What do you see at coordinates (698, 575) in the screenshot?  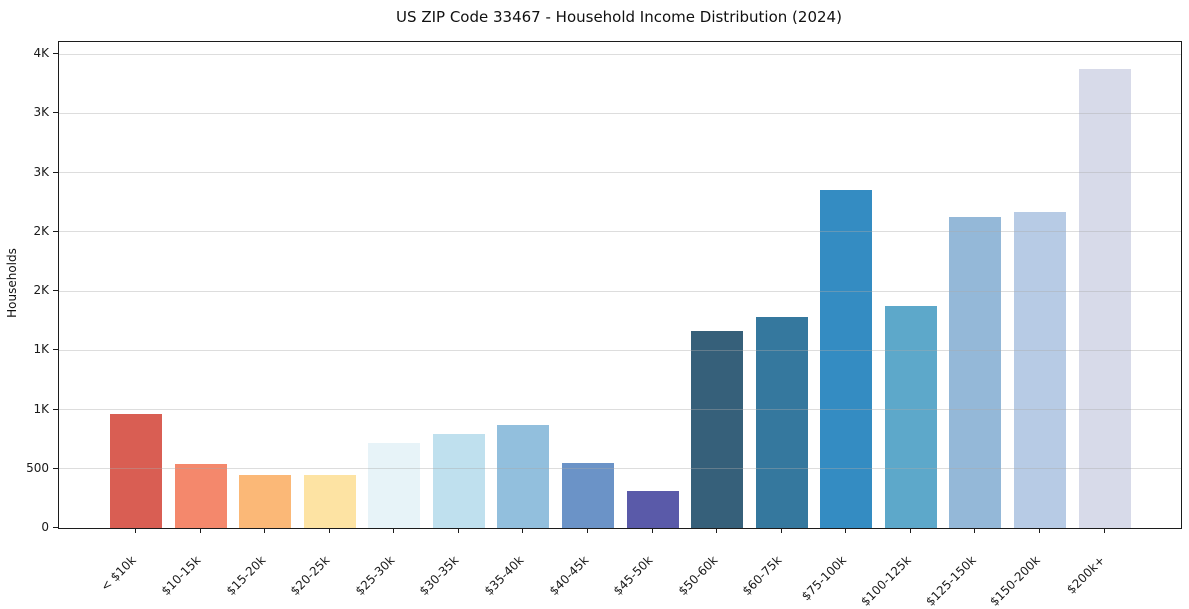 I see `x-tick-label: $50-60k` at bounding box center [698, 575].